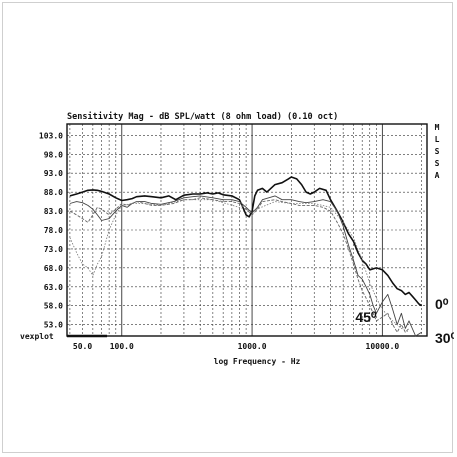 This screenshot has height=457, width=457. Describe the element at coordinates (437, 127) in the screenshot. I see `legend-letter: M` at that location.